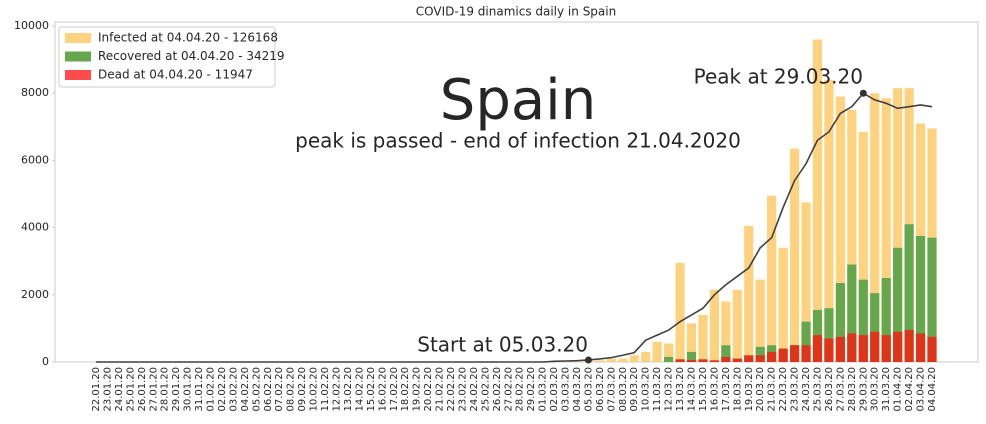  What do you see at coordinates (657, 389) in the screenshot?
I see `x-tick-label: 11.03.20` at bounding box center [657, 389].